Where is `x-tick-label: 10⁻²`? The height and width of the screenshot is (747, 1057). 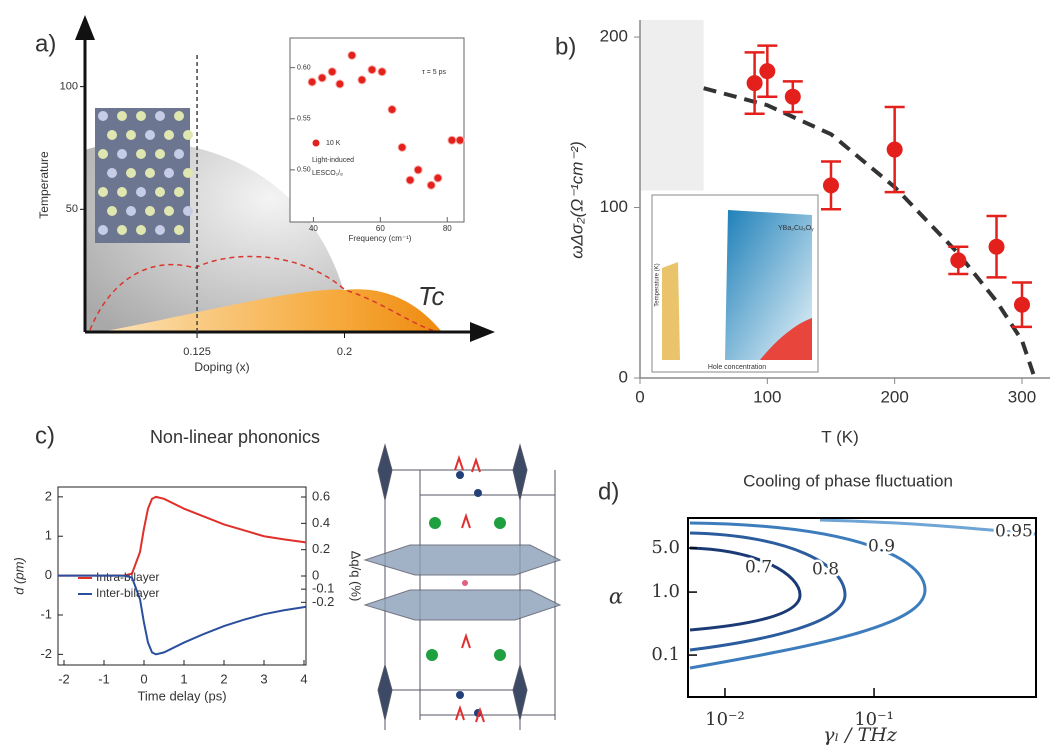 x-tick-label: 10⁻² is located at coordinates (725, 719).